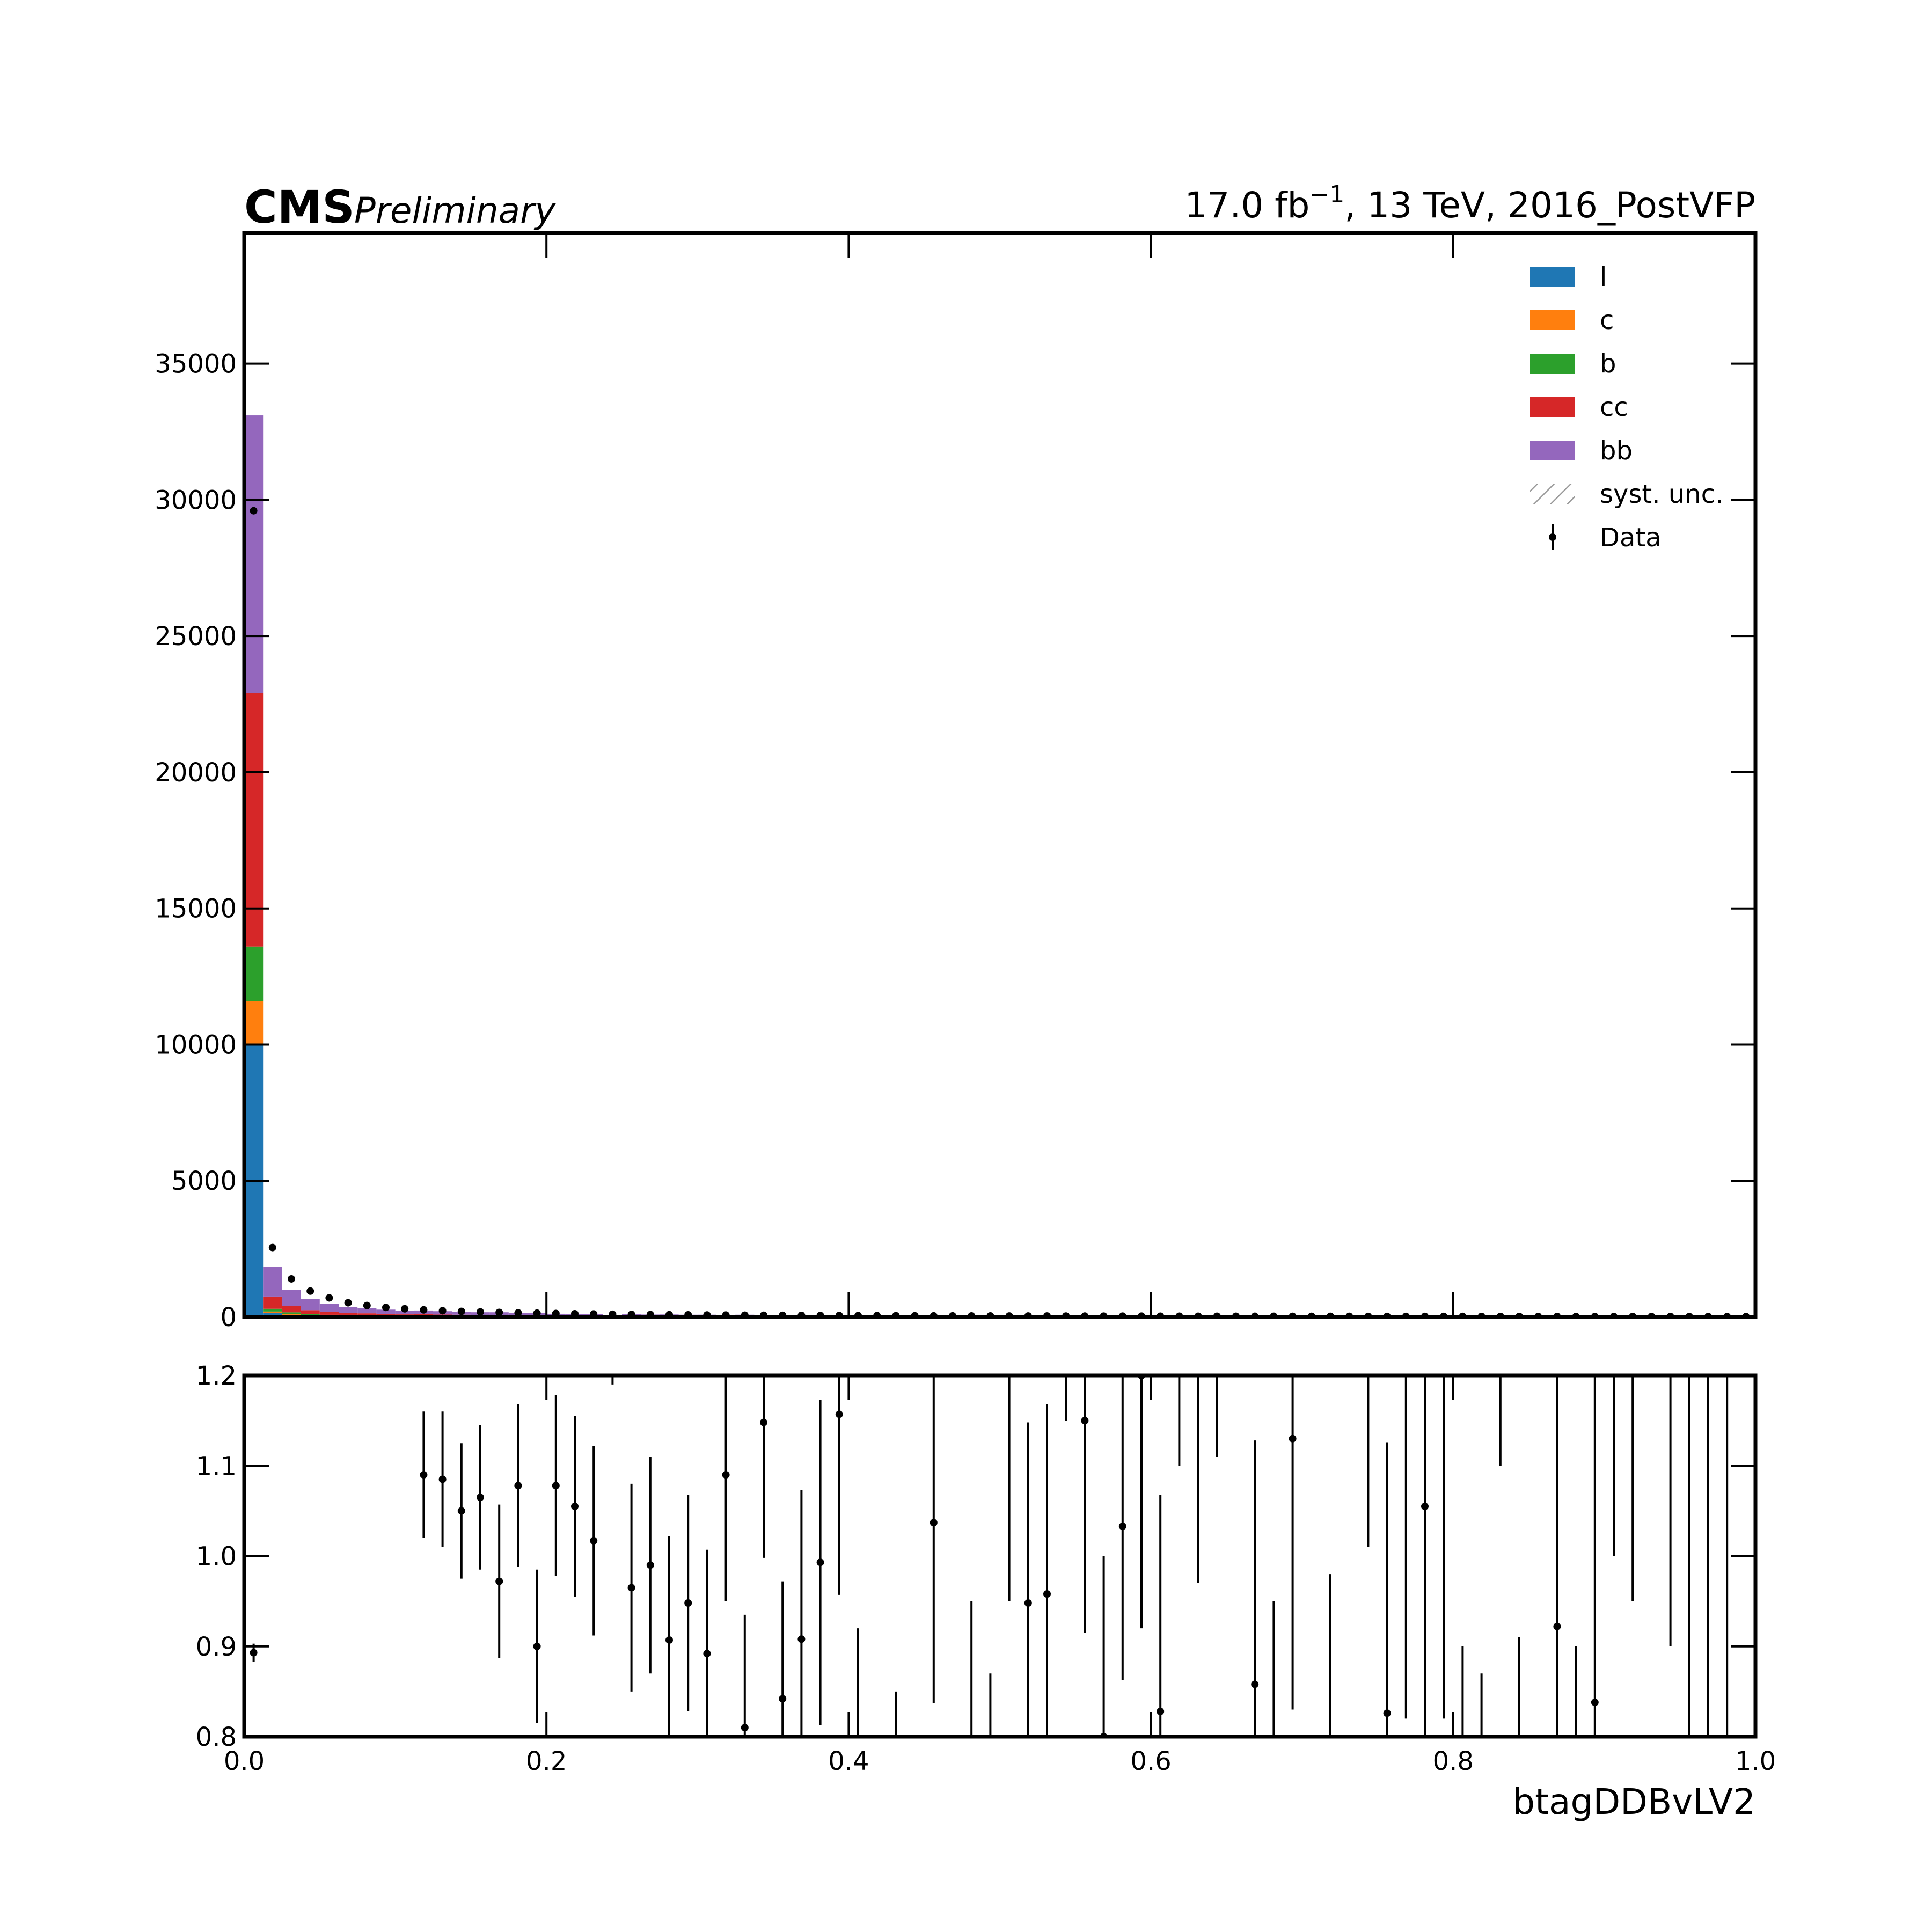 Image resolution: width=1932 pixels, height=1932 pixels. What do you see at coordinates (299, 207) in the screenshot?
I see `cms-label: CMS` at bounding box center [299, 207].